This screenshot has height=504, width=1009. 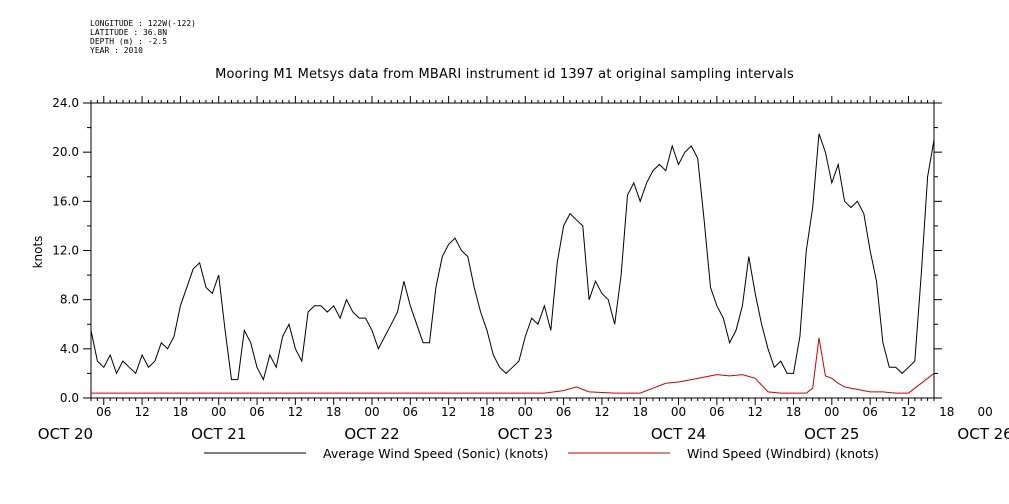 I want to click on day-label: OCT 26, so click(x=983, y=434).